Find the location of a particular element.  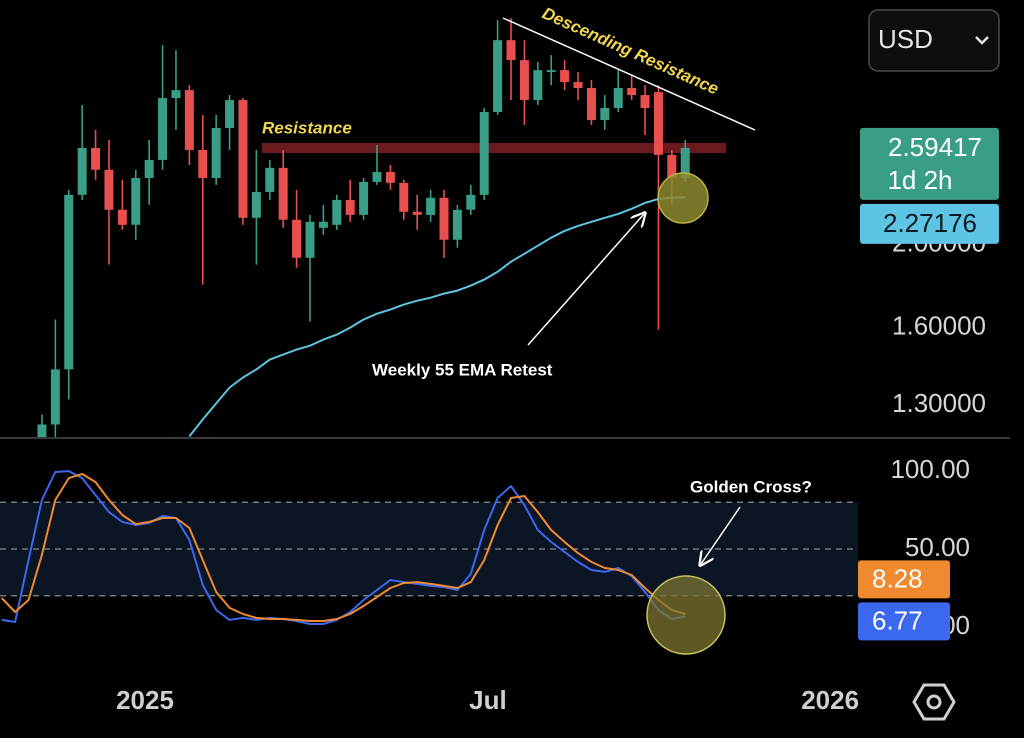

bar-countdown: 1d 2h is located at coordinates (919, 180).